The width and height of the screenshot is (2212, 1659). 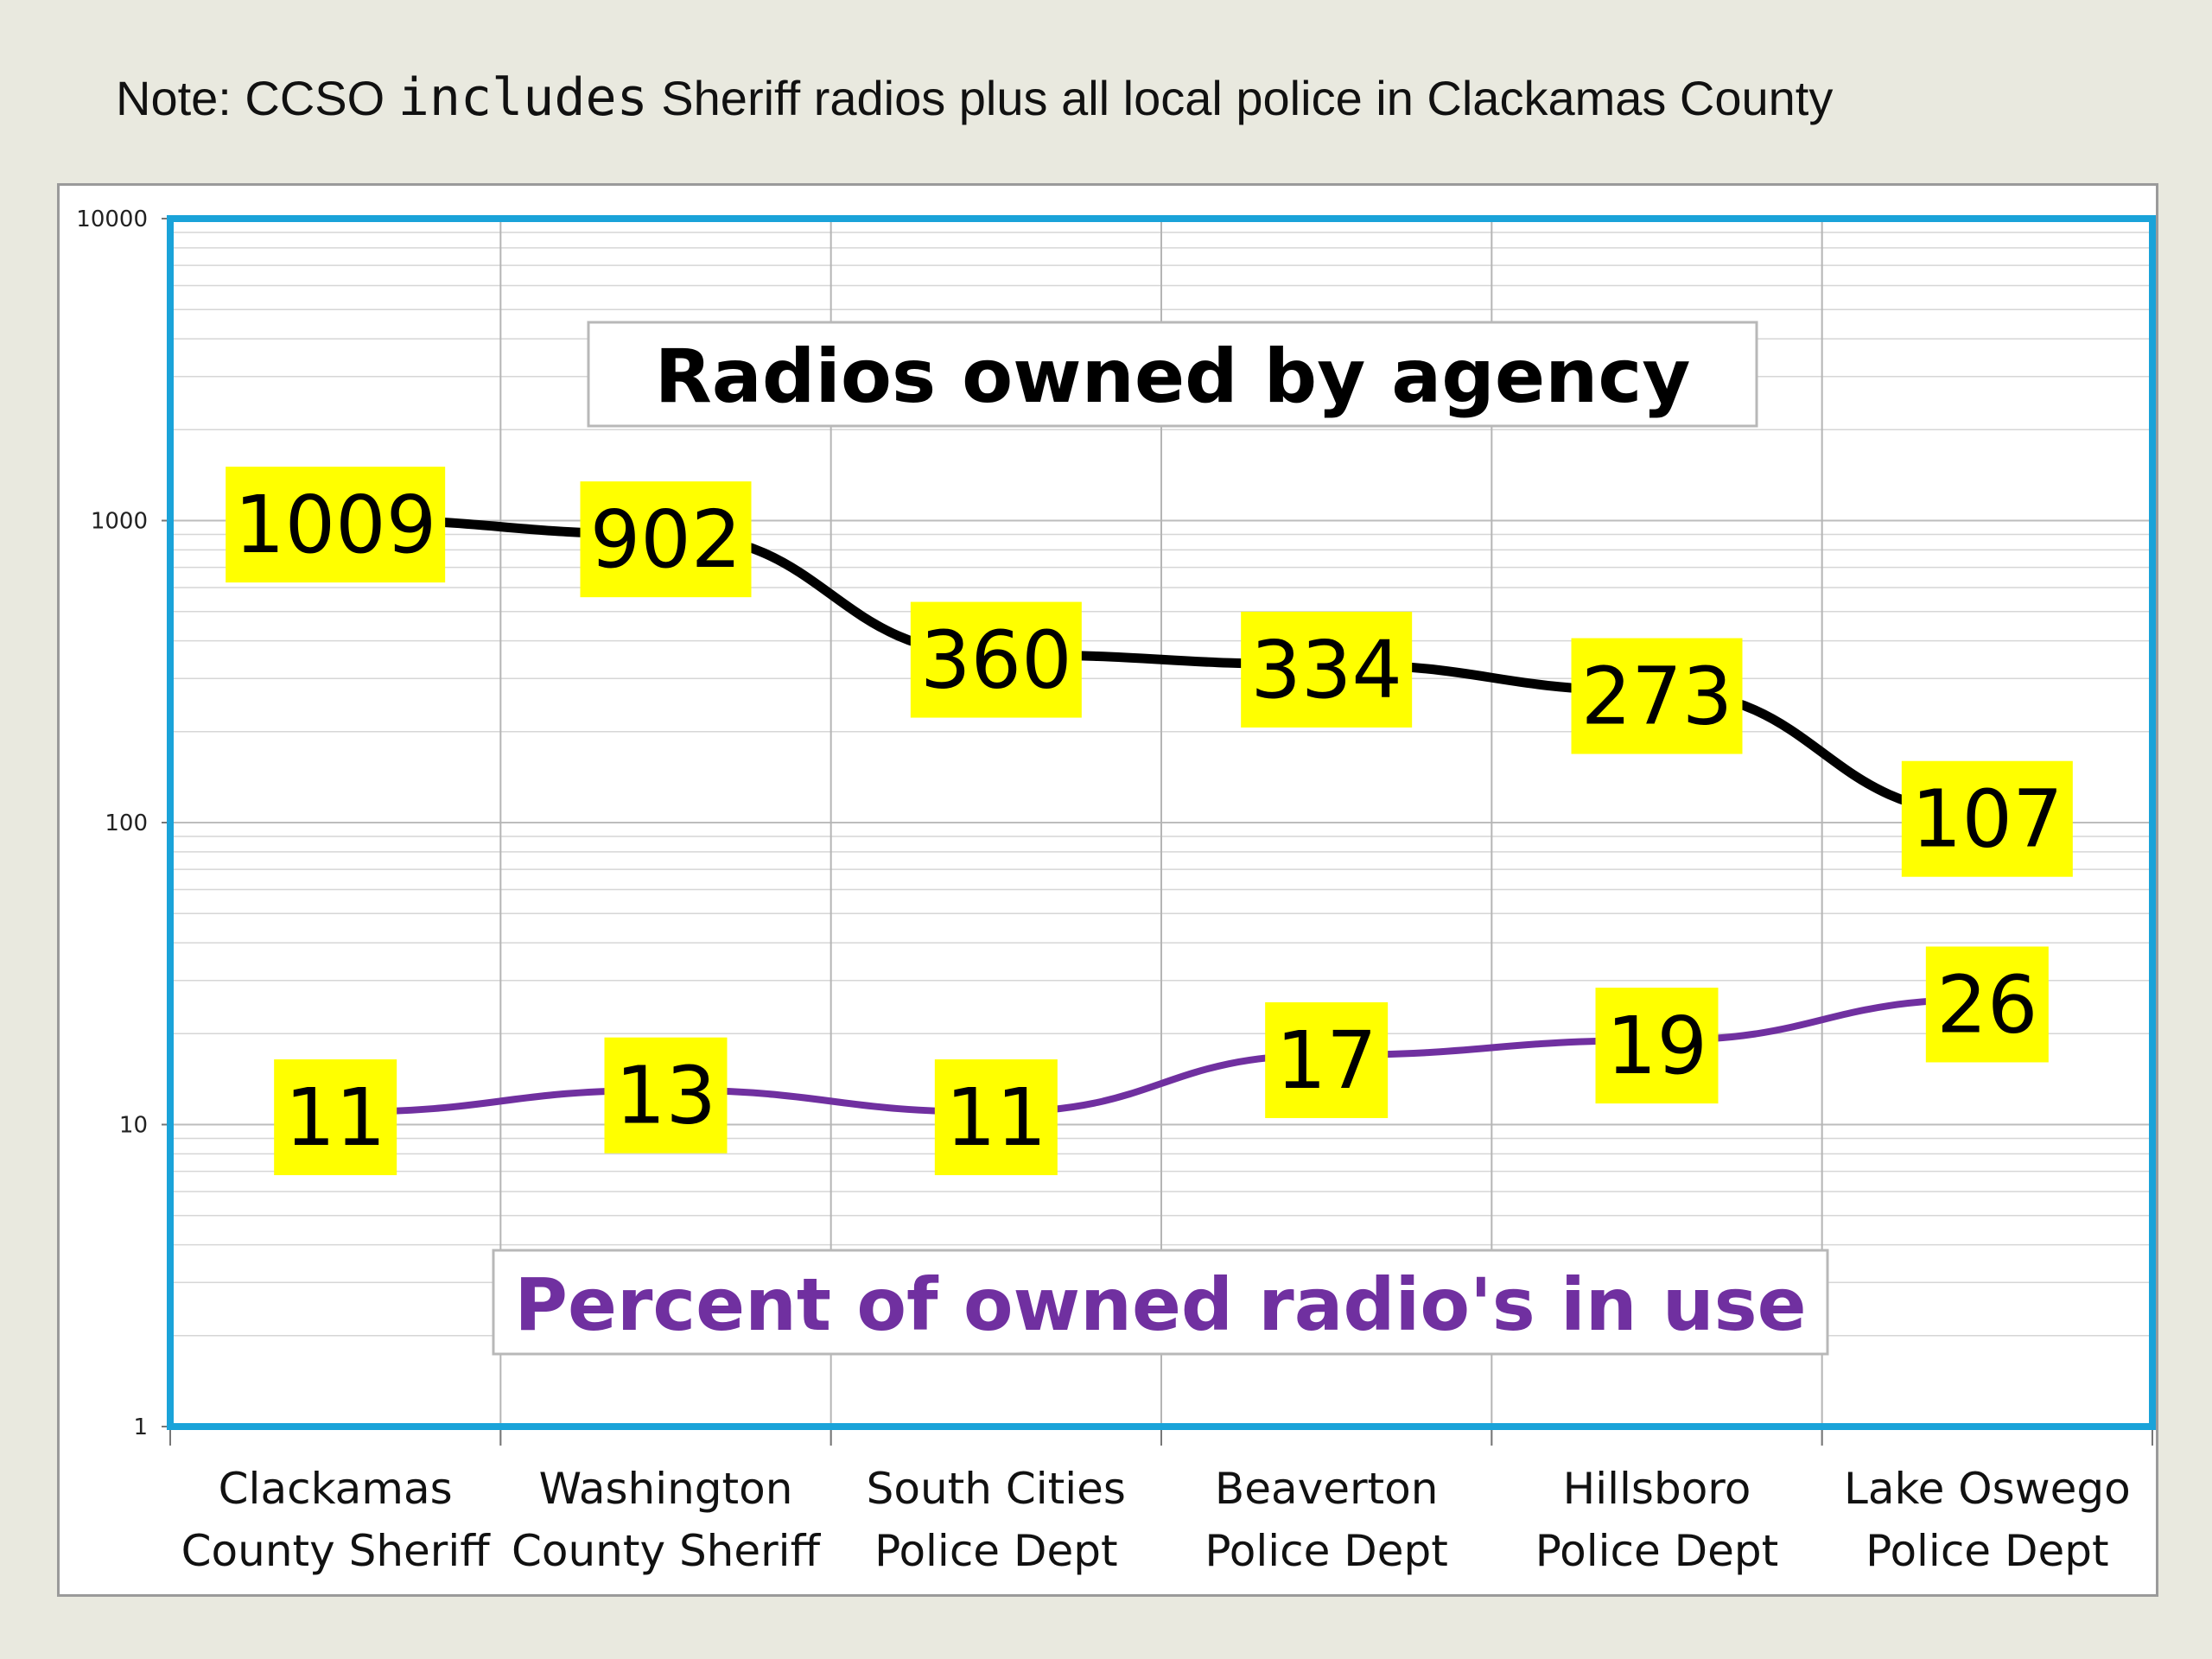 I want to click on data-label: 107, so click(x=1987, y=819).